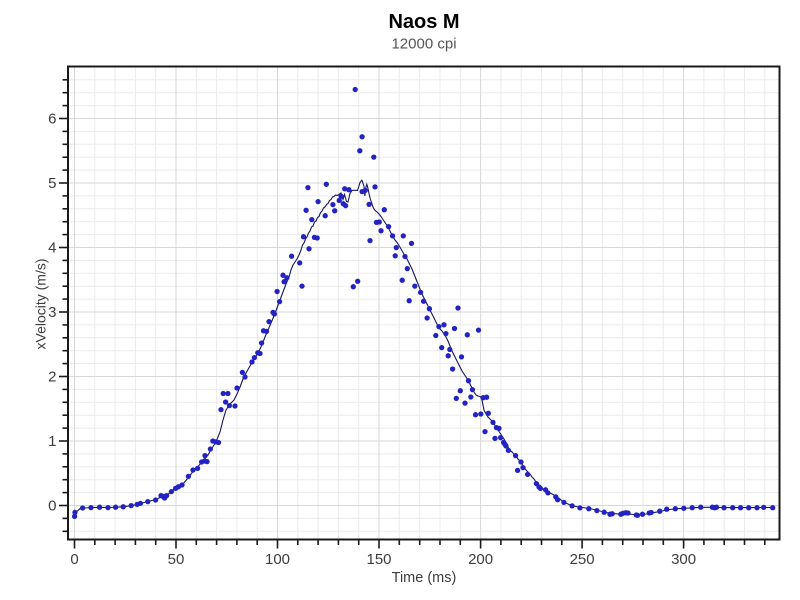 The image size is (800, 600). I want to click on svg-text: 1, so click(52, 441).